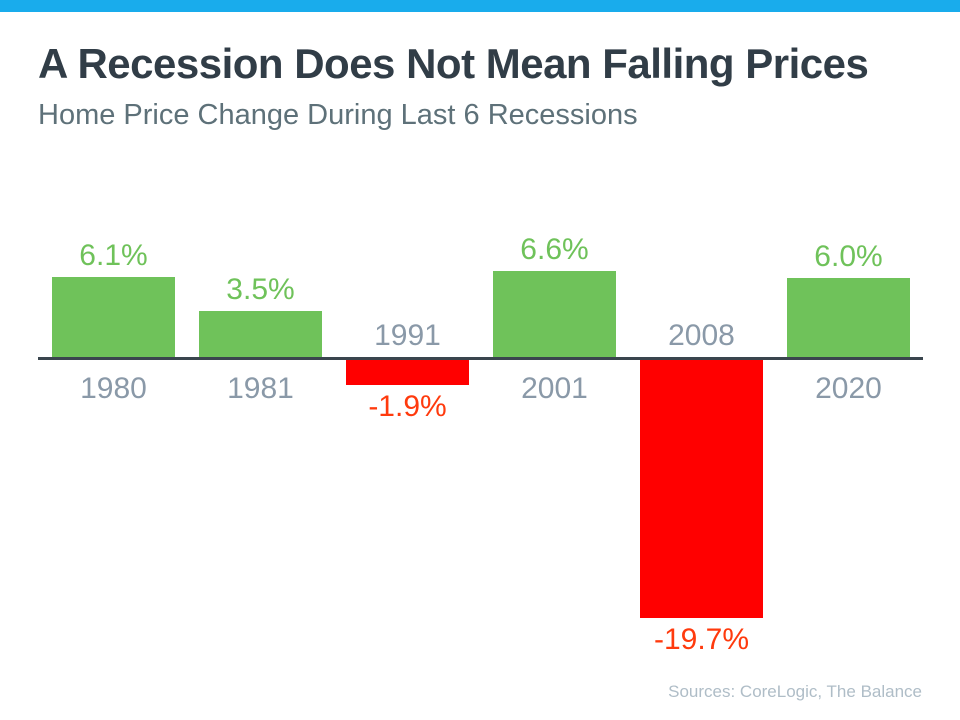  I want to click on bar-2020, so click(848, 317).